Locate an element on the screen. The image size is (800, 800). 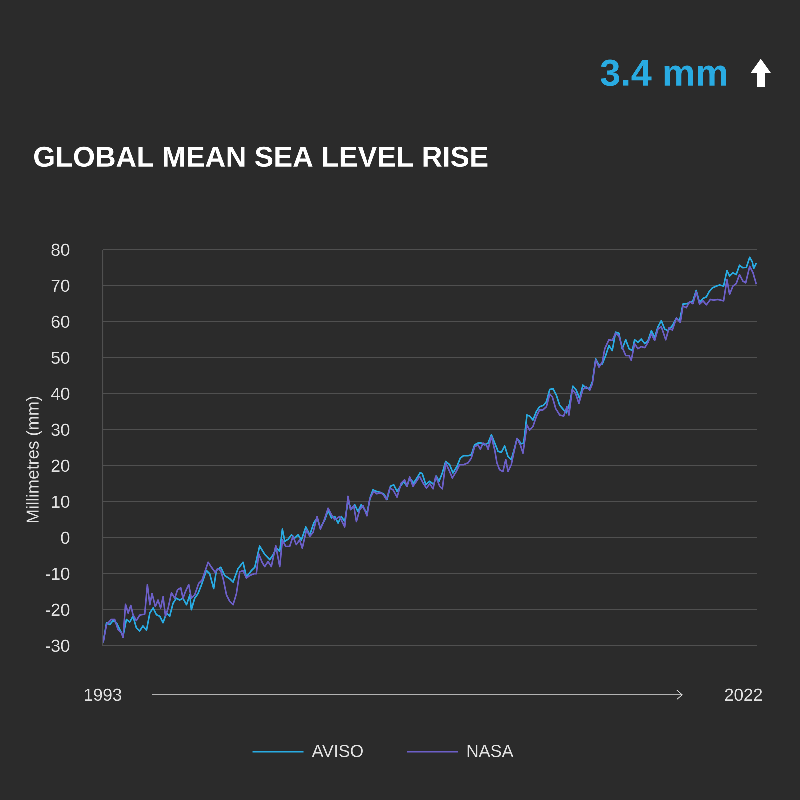
y-tick-label: 60 is located at coordinates (61, 322).